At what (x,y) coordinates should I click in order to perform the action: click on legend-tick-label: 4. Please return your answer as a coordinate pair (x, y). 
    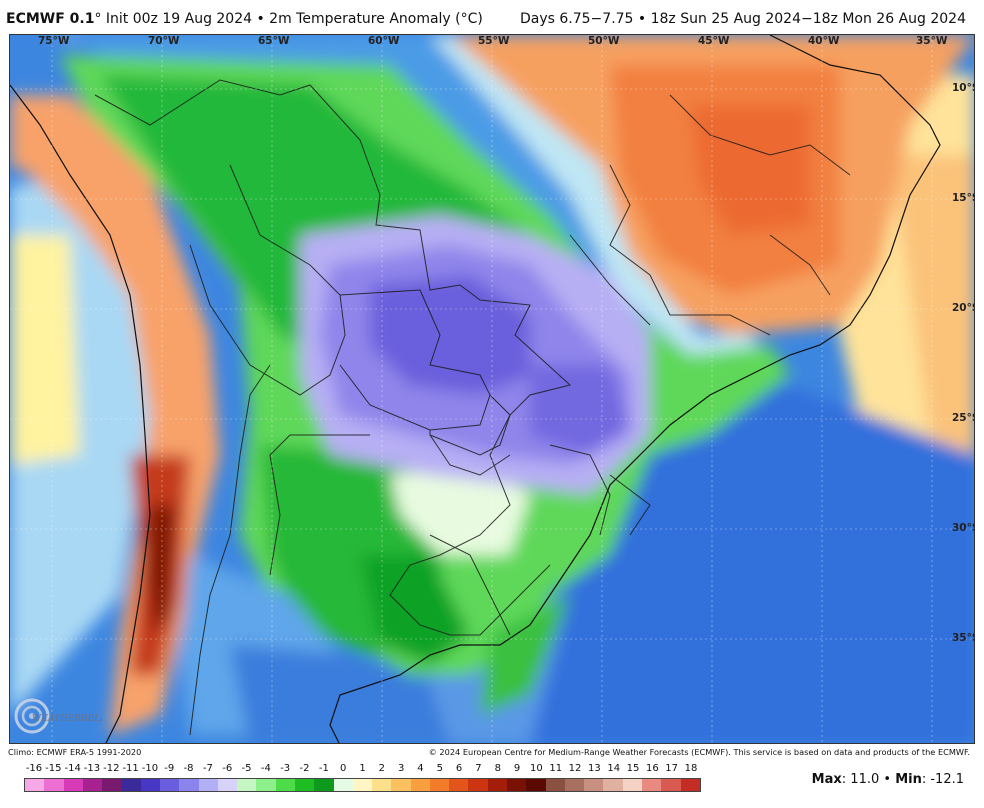
    Looking at the image, I should click on (420, 768).